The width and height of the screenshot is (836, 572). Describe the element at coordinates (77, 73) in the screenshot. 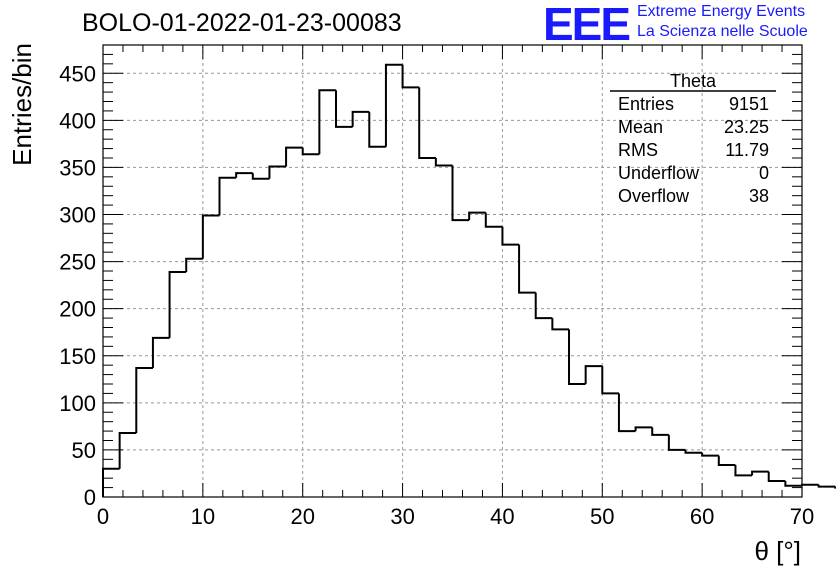

I see `y-tick-label: 450` at that location.